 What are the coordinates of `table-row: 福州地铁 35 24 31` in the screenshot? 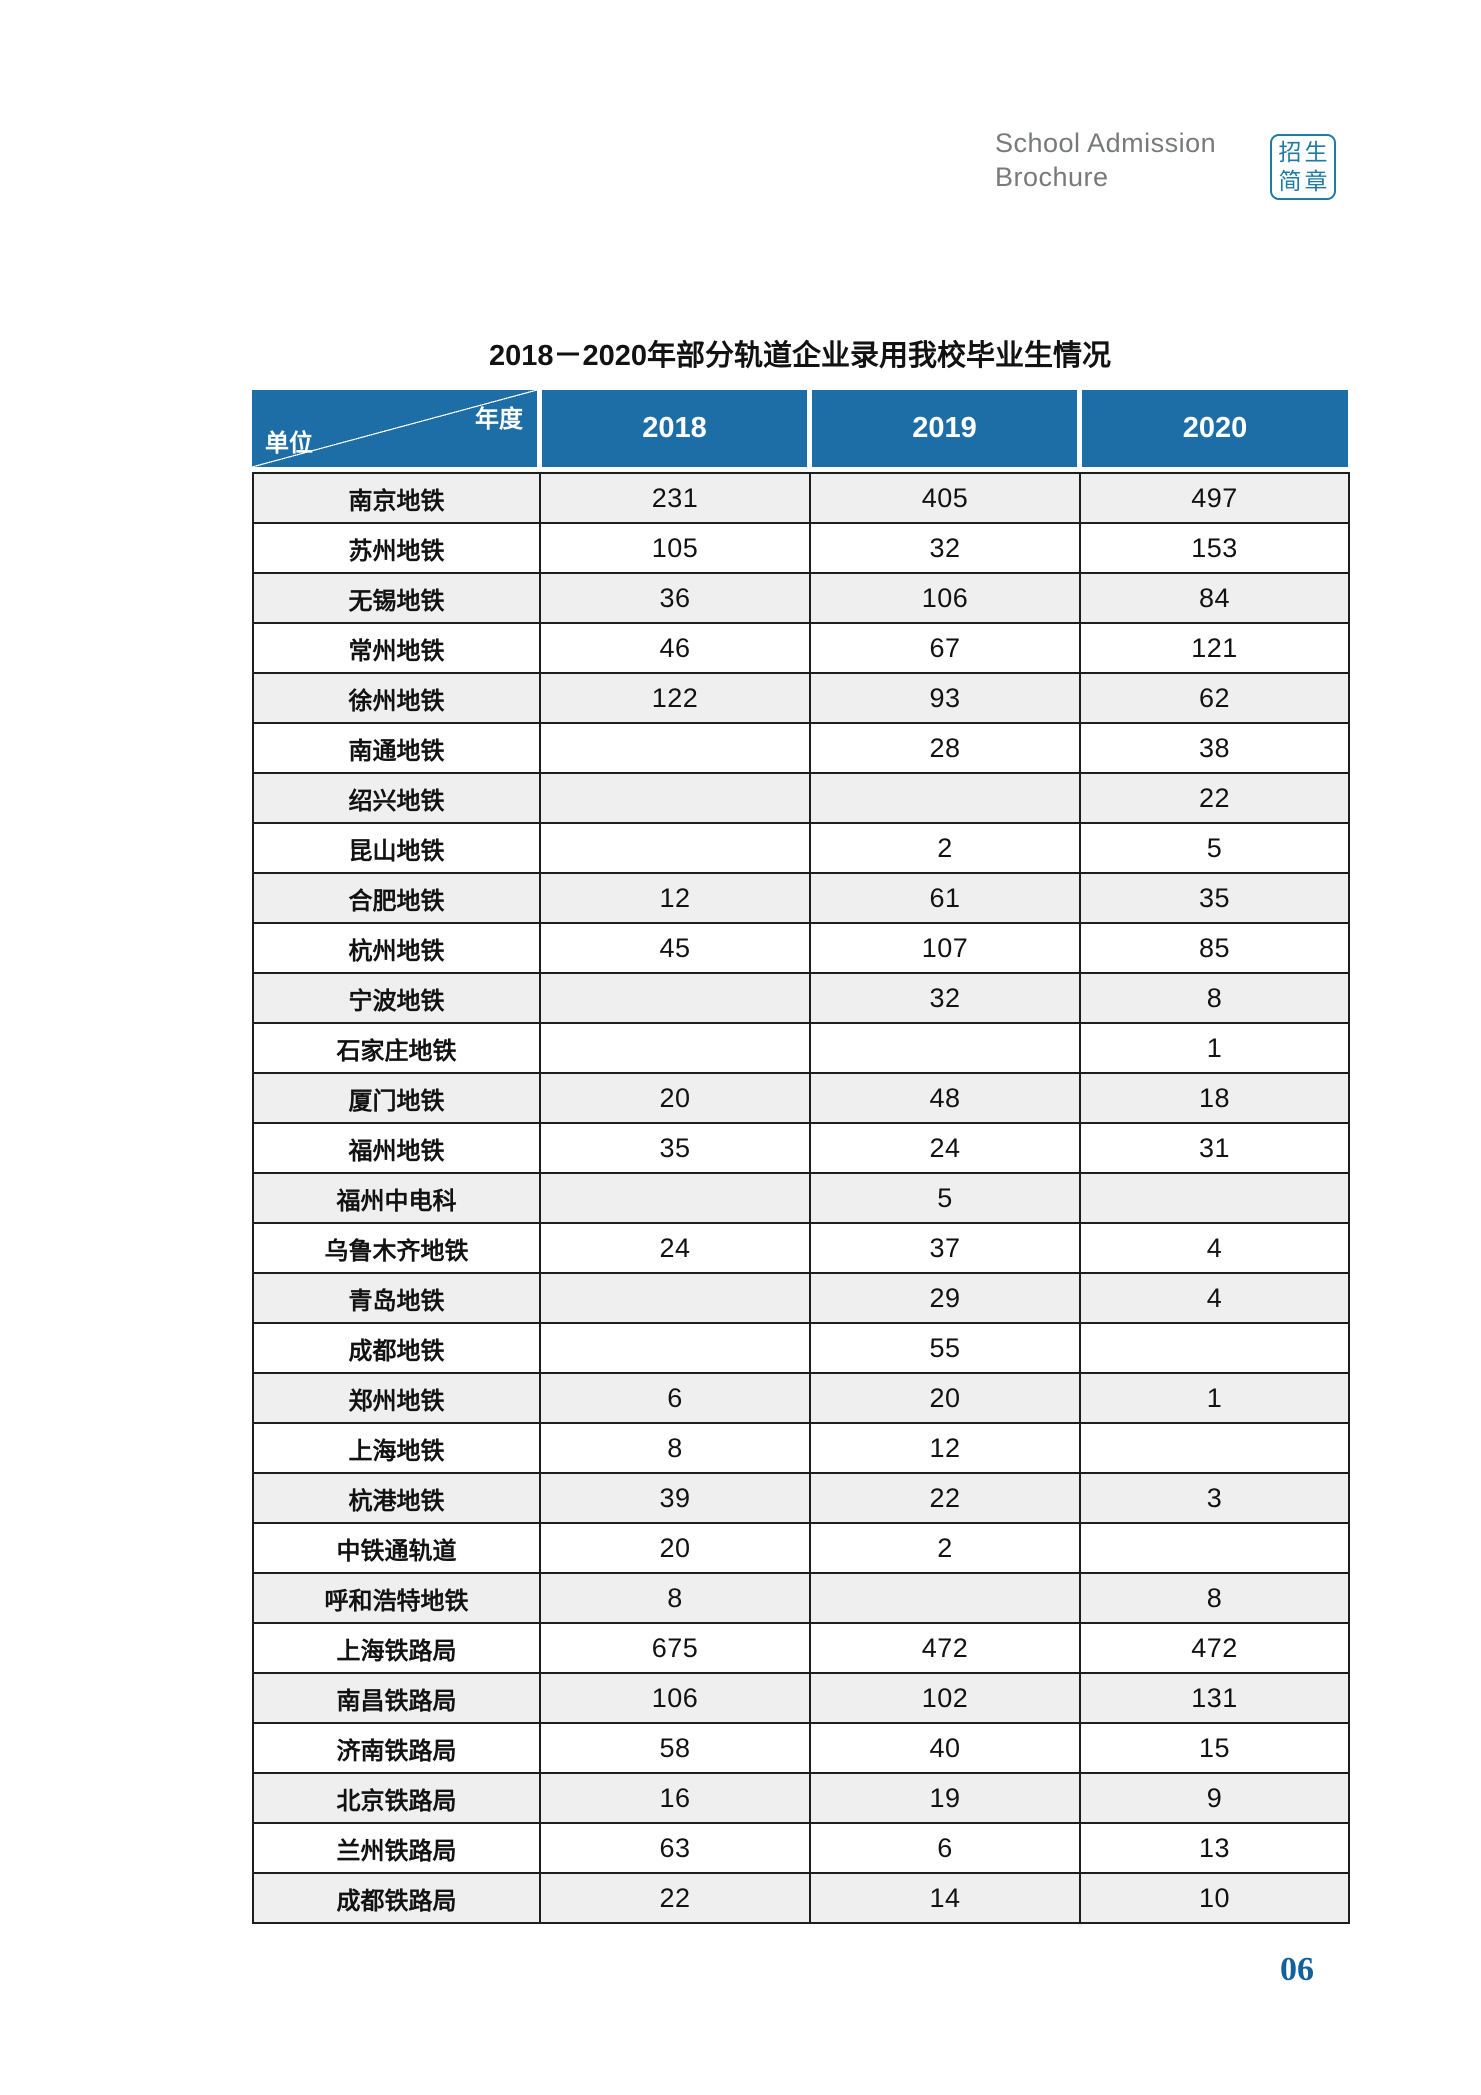 It's located at (801, 1148).